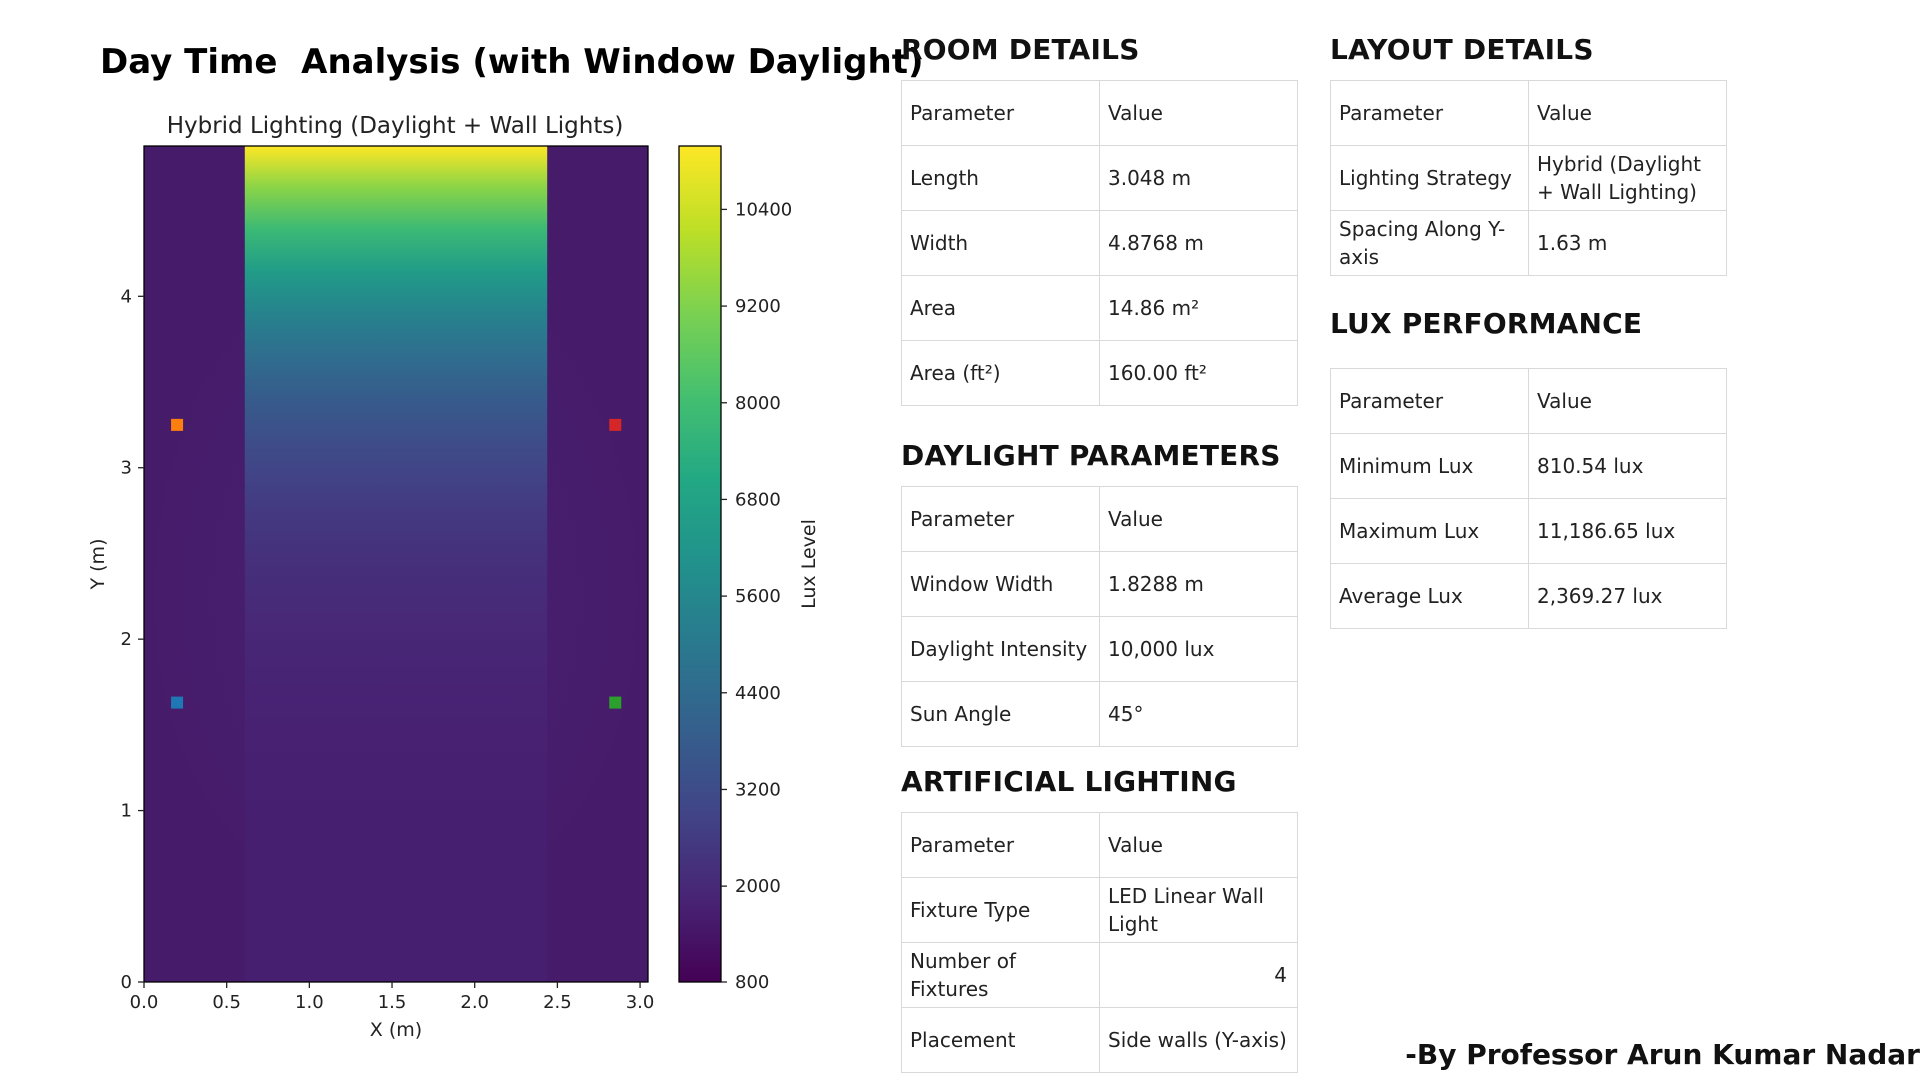 The image size is (1920, 1080). I want to click on parameter-cell: Fixture Type, so click(1000, 910).